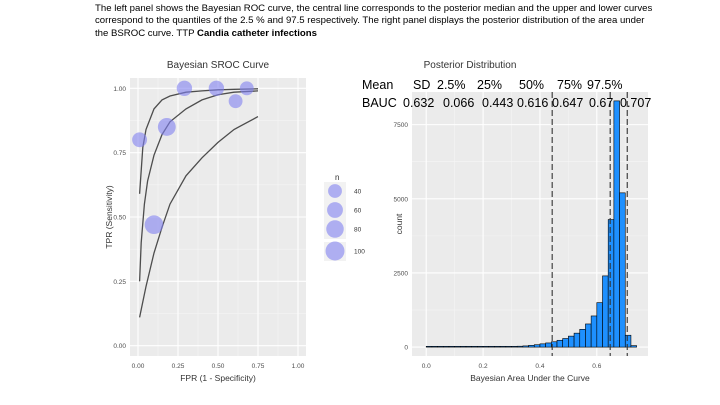  I want to click on stats-value: 0.67, so click(601, 103).